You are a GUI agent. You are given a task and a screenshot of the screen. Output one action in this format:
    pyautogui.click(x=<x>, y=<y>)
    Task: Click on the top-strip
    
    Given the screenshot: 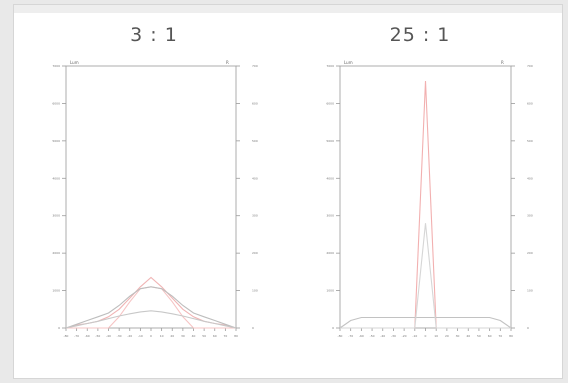 What is the action you would take?
    pyautogui.click(x=288, y=9)
    